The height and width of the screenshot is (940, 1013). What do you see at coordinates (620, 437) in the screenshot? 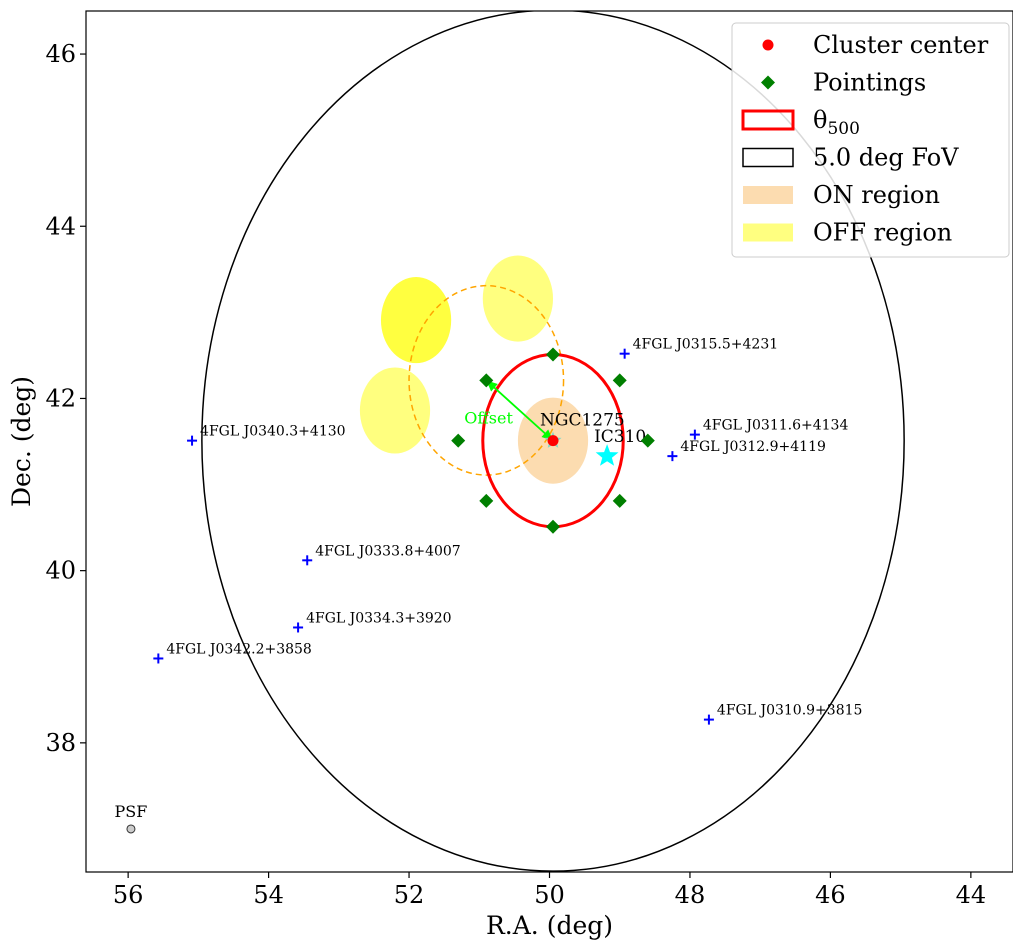
I see `star-label-ic310: IC310` at bounding box center [620, 437].